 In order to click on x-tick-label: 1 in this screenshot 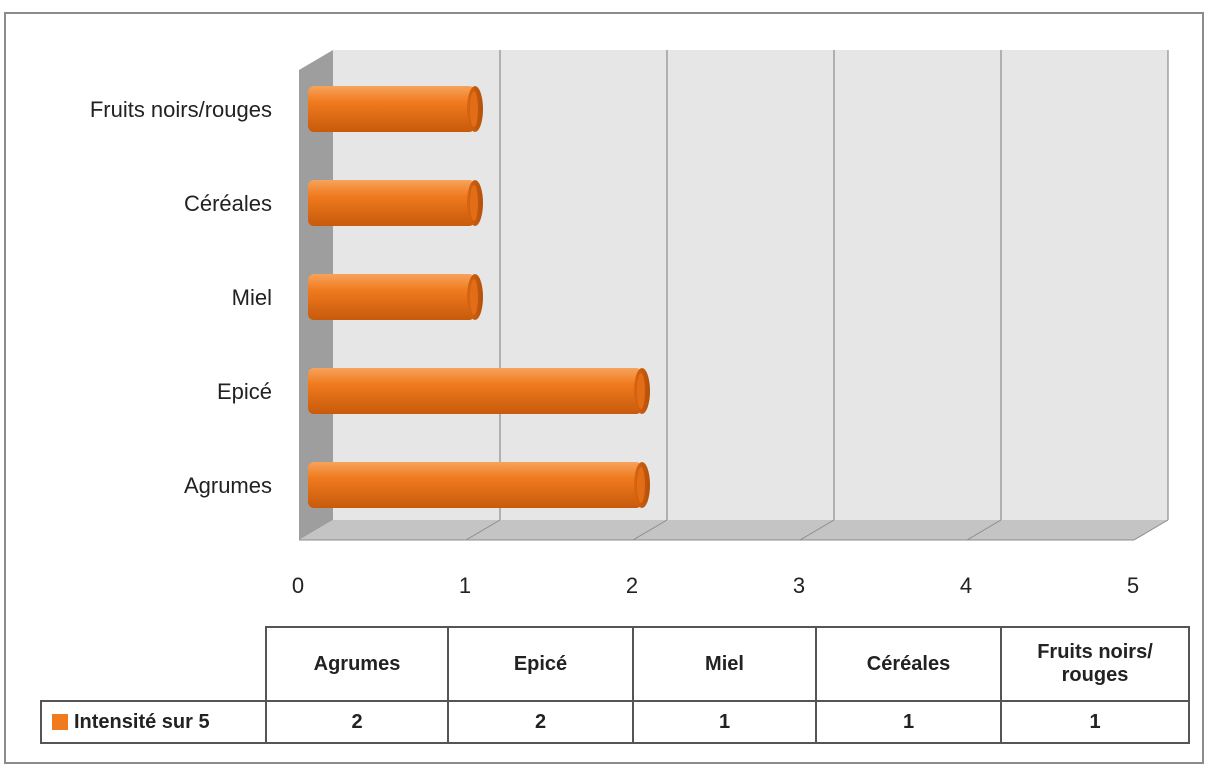, I will do `click(465, 585)`.